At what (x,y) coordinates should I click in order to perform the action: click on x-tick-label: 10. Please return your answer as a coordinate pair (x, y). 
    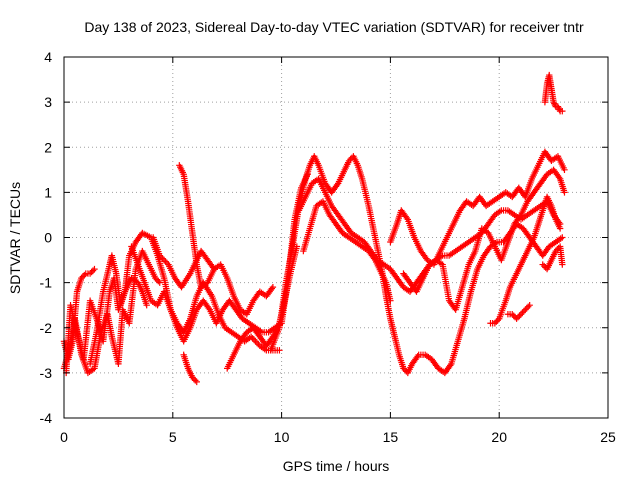
    Looking at the image, I should click on (282, 437).